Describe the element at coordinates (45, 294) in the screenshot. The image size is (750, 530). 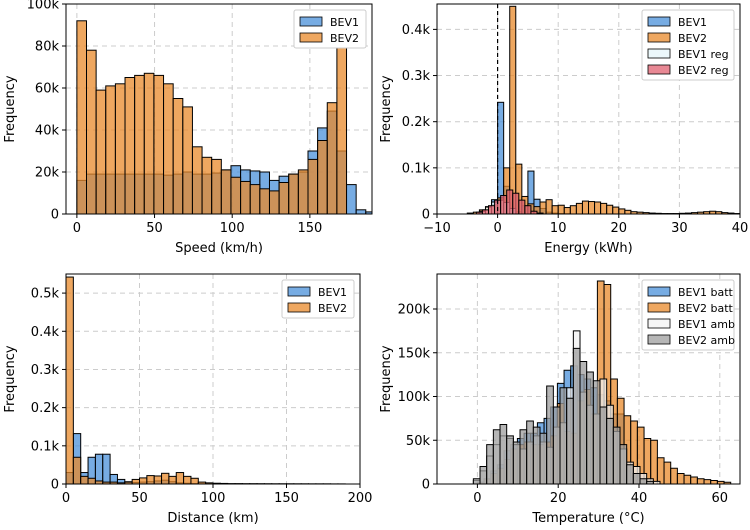
I see `y-tick-label: 0.5k` at that location.